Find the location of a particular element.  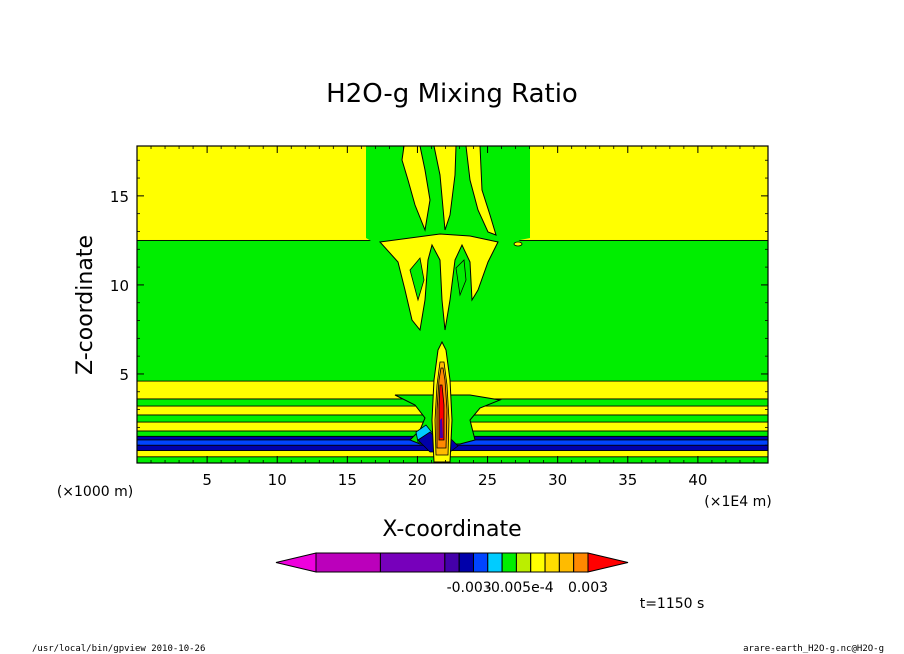

x-tick-label: 20 is located at coordinates (417, 480).